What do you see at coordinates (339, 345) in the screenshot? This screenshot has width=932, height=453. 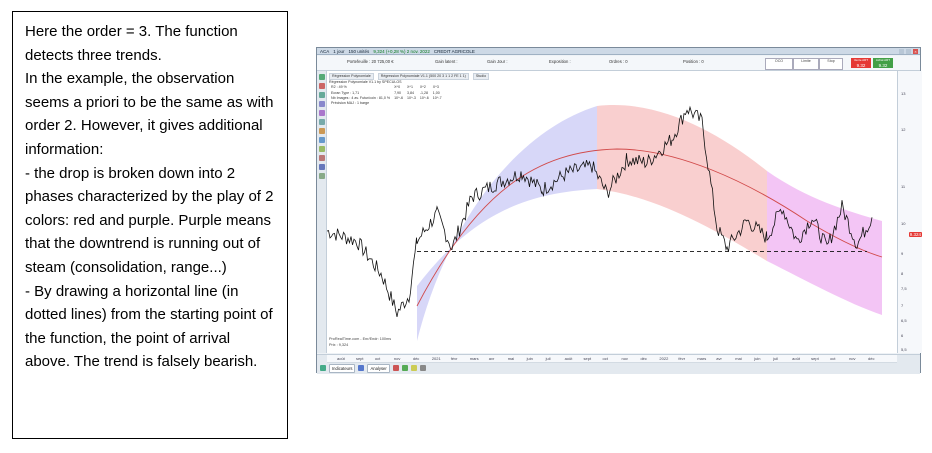 I see `price-footer: Prix : 9,324` at bounding box center [339, 345].